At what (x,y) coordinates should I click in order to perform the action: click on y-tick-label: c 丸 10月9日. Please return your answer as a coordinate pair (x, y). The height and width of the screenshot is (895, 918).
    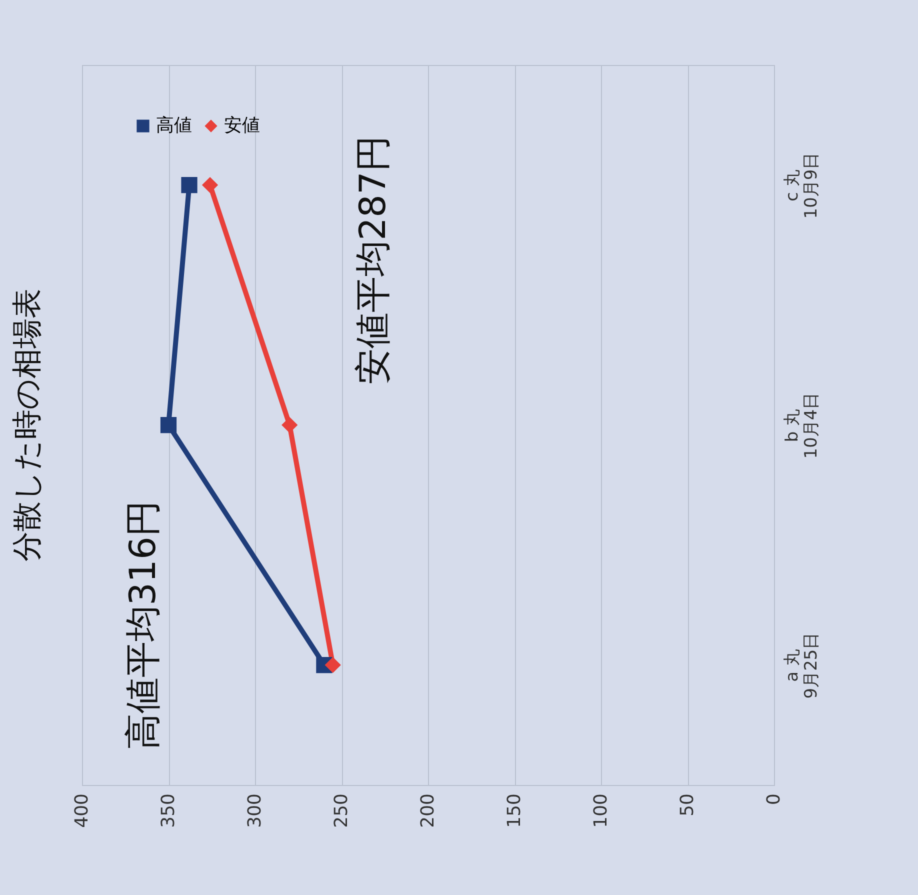
    Looking at the image, I should click on (802, 185).